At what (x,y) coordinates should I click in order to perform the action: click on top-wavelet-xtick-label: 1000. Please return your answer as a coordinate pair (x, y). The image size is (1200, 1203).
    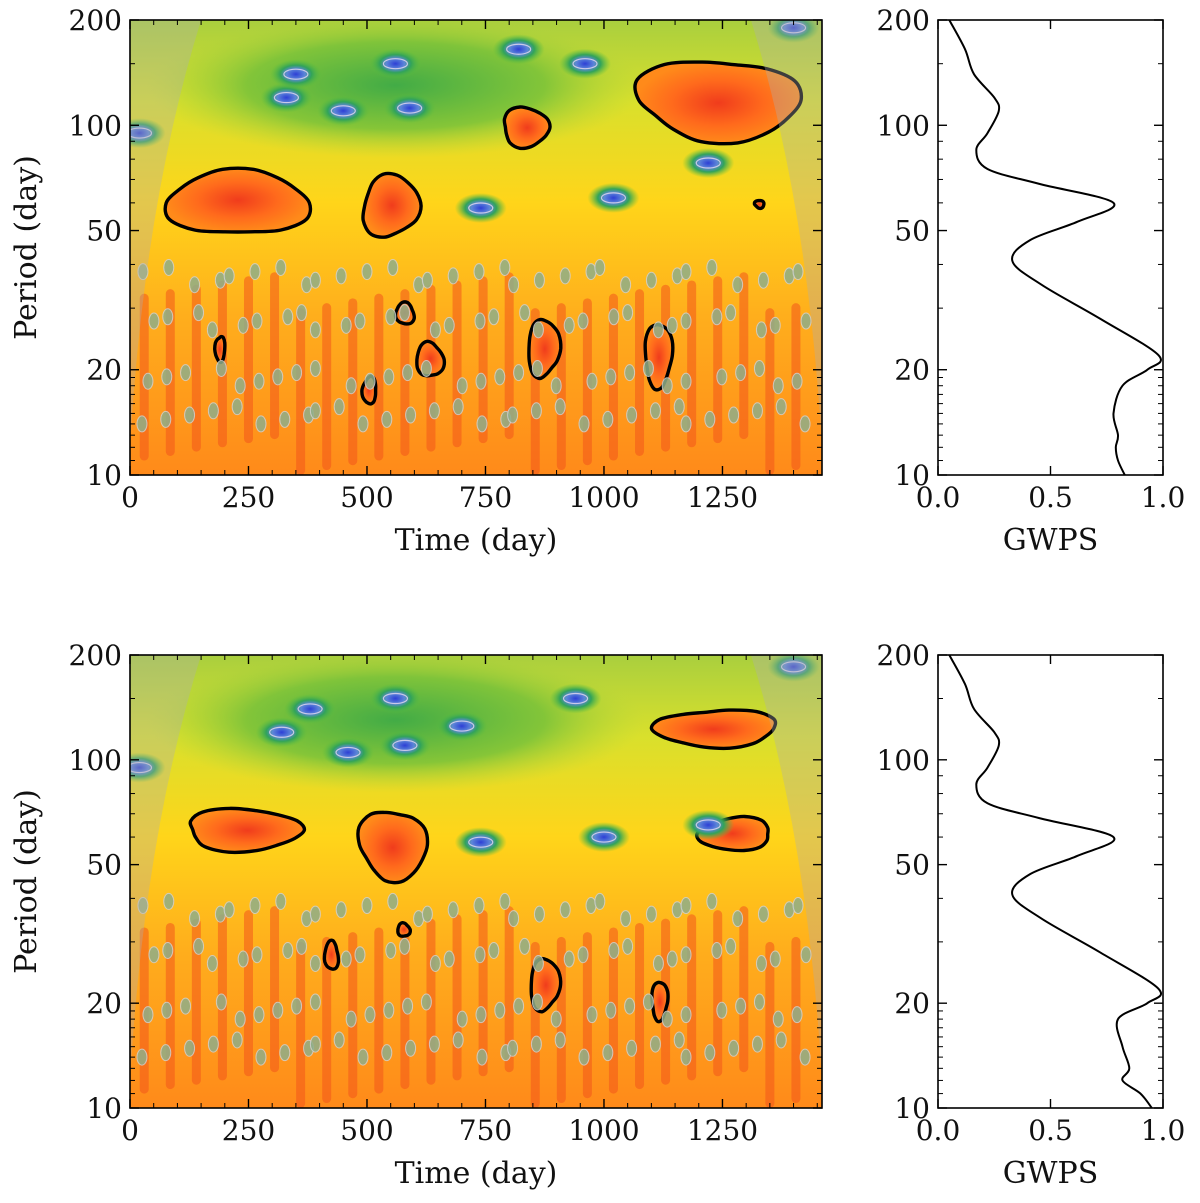
    Looking at the image, I should click on (603, 497).